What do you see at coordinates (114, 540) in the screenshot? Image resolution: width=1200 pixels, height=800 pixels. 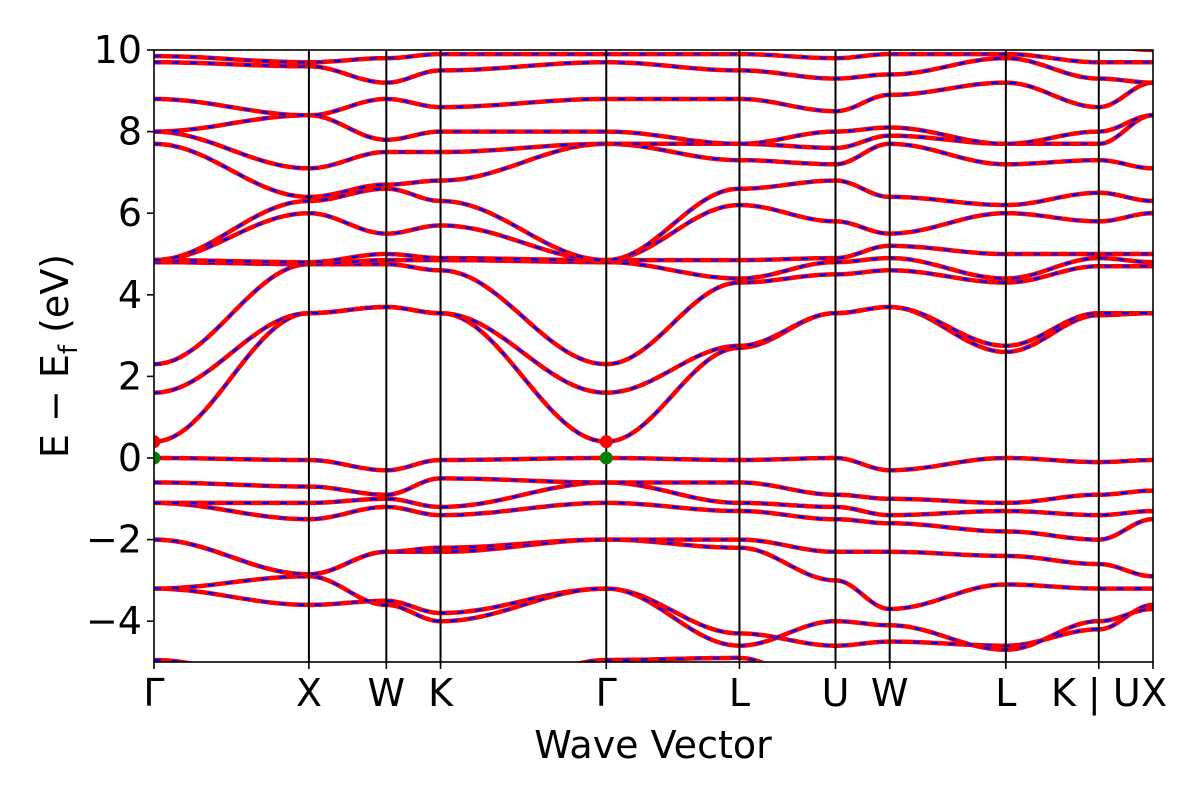 I see `y-tick-label: −2` at bounding box center [114, 540].